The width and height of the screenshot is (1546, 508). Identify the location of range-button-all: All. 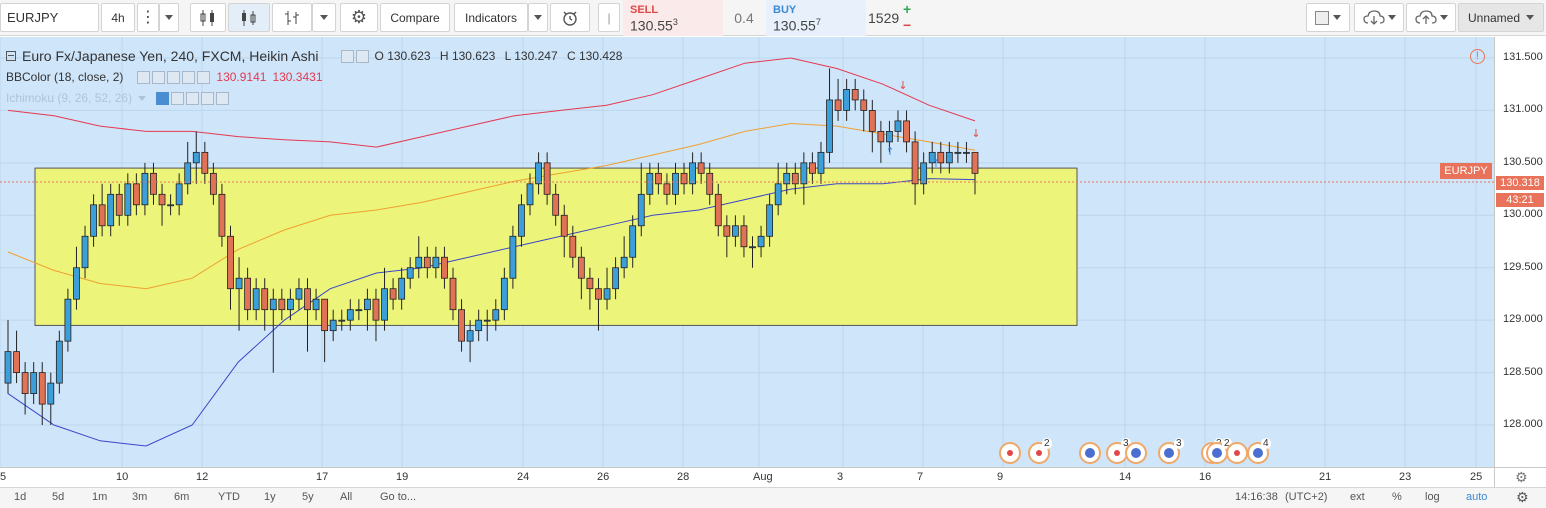
(346, 497).